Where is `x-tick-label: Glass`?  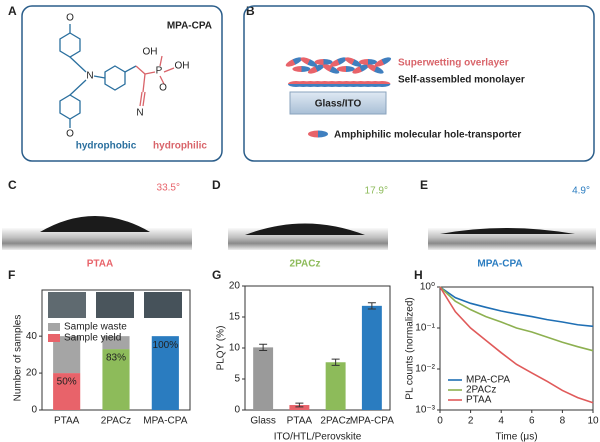 x-tick-label: Glass is located at coordinates (263, 421).